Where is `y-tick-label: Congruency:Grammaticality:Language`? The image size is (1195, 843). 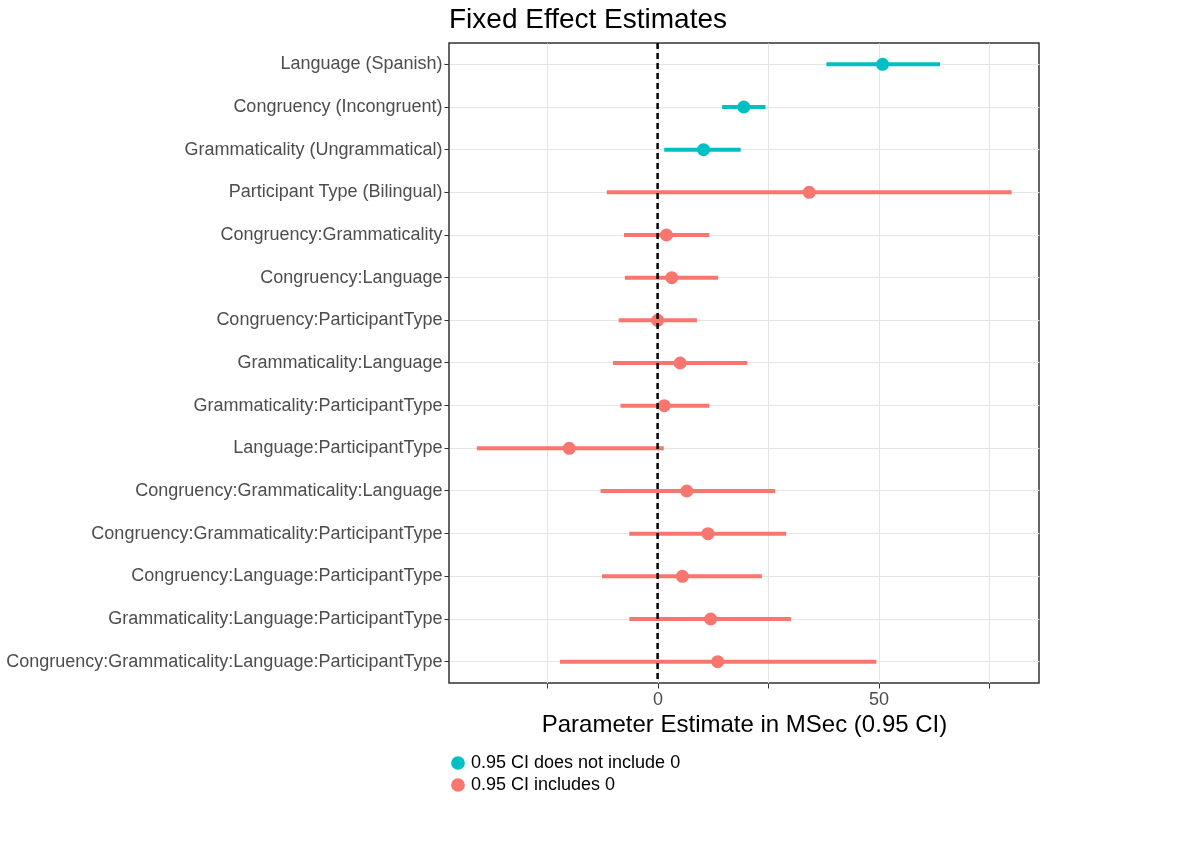 y-tick-label: Congruency:Grammaticality:Language is located at coordinates (289, 490).